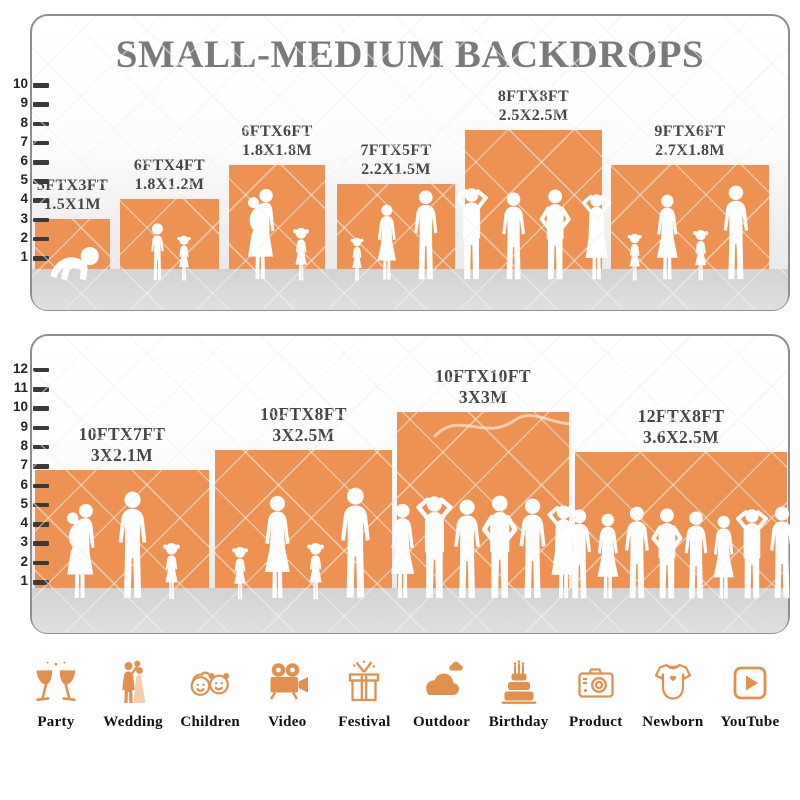  What do you see at coordinates (169, 184) in the screenshot?
I see `size-label-m: 1.8X1.2M` at bounding box center [169, 184].